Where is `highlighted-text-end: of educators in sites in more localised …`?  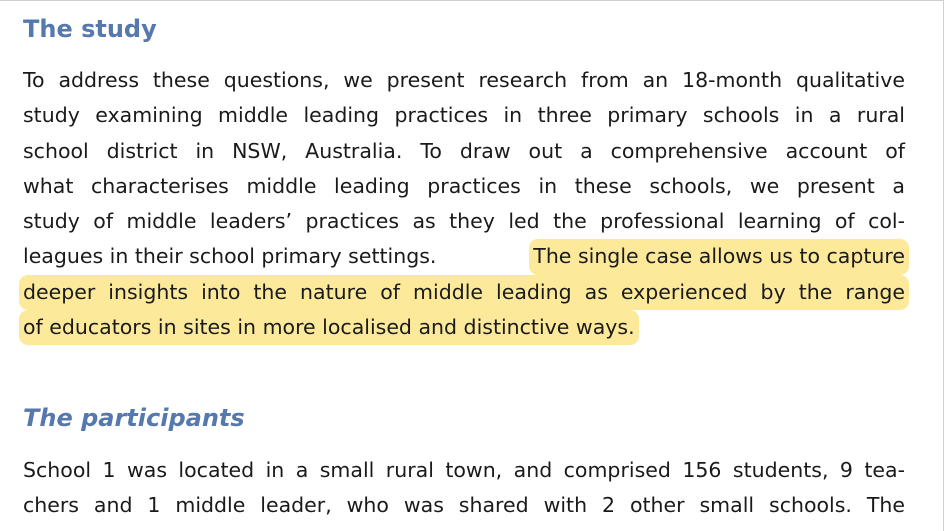
highlighted-text-end: of educators in sites in more localised … is located at coordinates (329, 328).